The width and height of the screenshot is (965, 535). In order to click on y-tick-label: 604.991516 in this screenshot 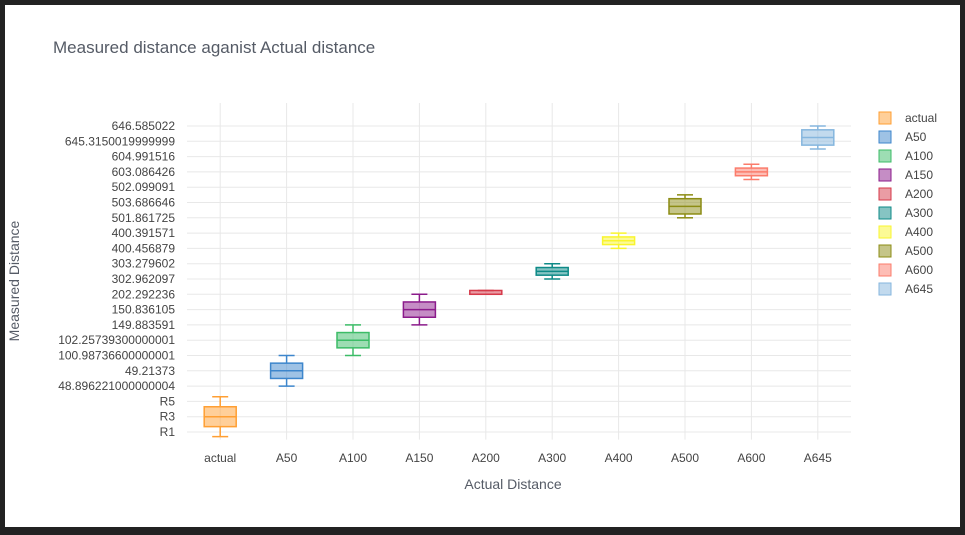, I will do `click(144, 157)`.